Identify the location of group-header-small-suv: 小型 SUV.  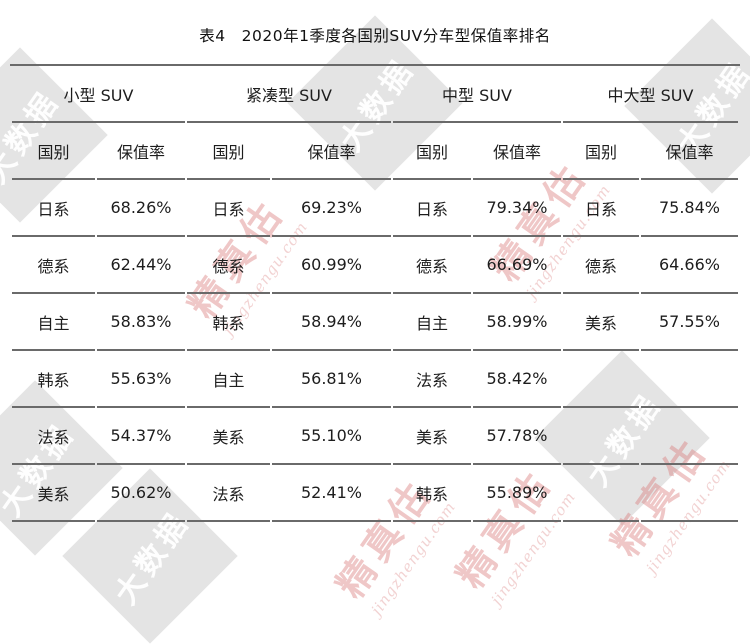
(98, 94).